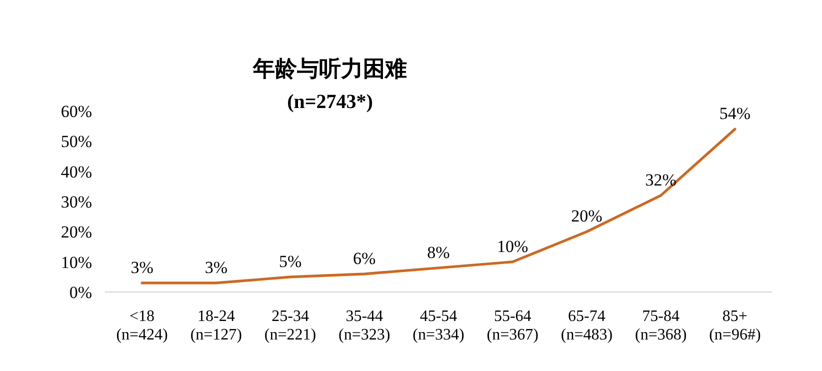 The image size is (822, 371). What do you see at coordinates (586, 326) in the screenshot?
I see `x-tick-label: 65-74 (n=483)` at bounding box center [586, 326].